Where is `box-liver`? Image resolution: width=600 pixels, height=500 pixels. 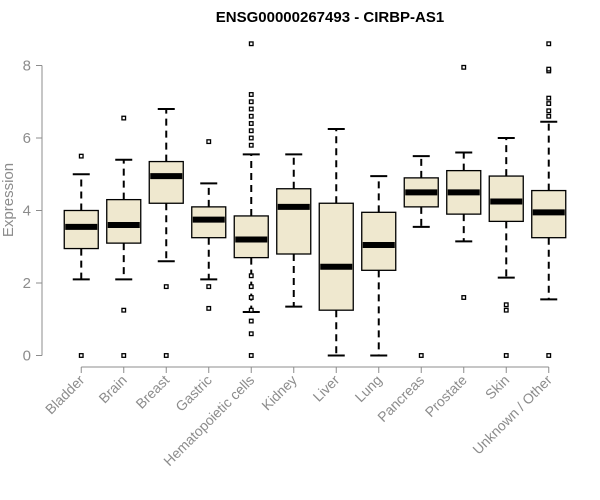 box-liver is located at coordinates (336, 242).